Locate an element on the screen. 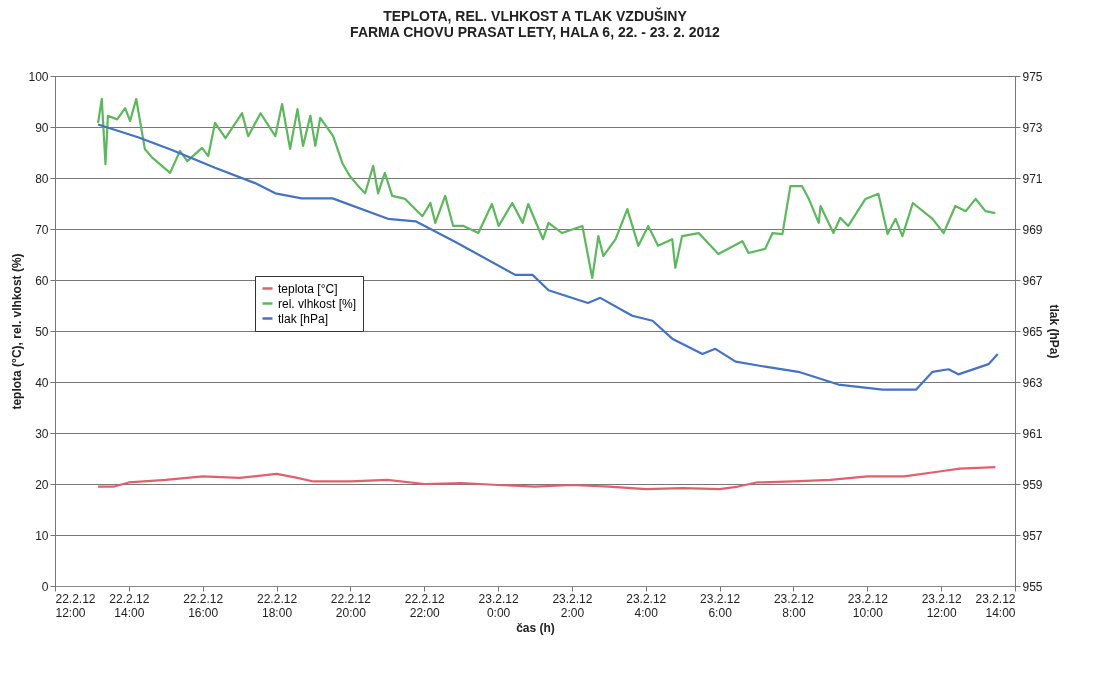  y-tick-label: 90 is located at coordinates (42, 127).